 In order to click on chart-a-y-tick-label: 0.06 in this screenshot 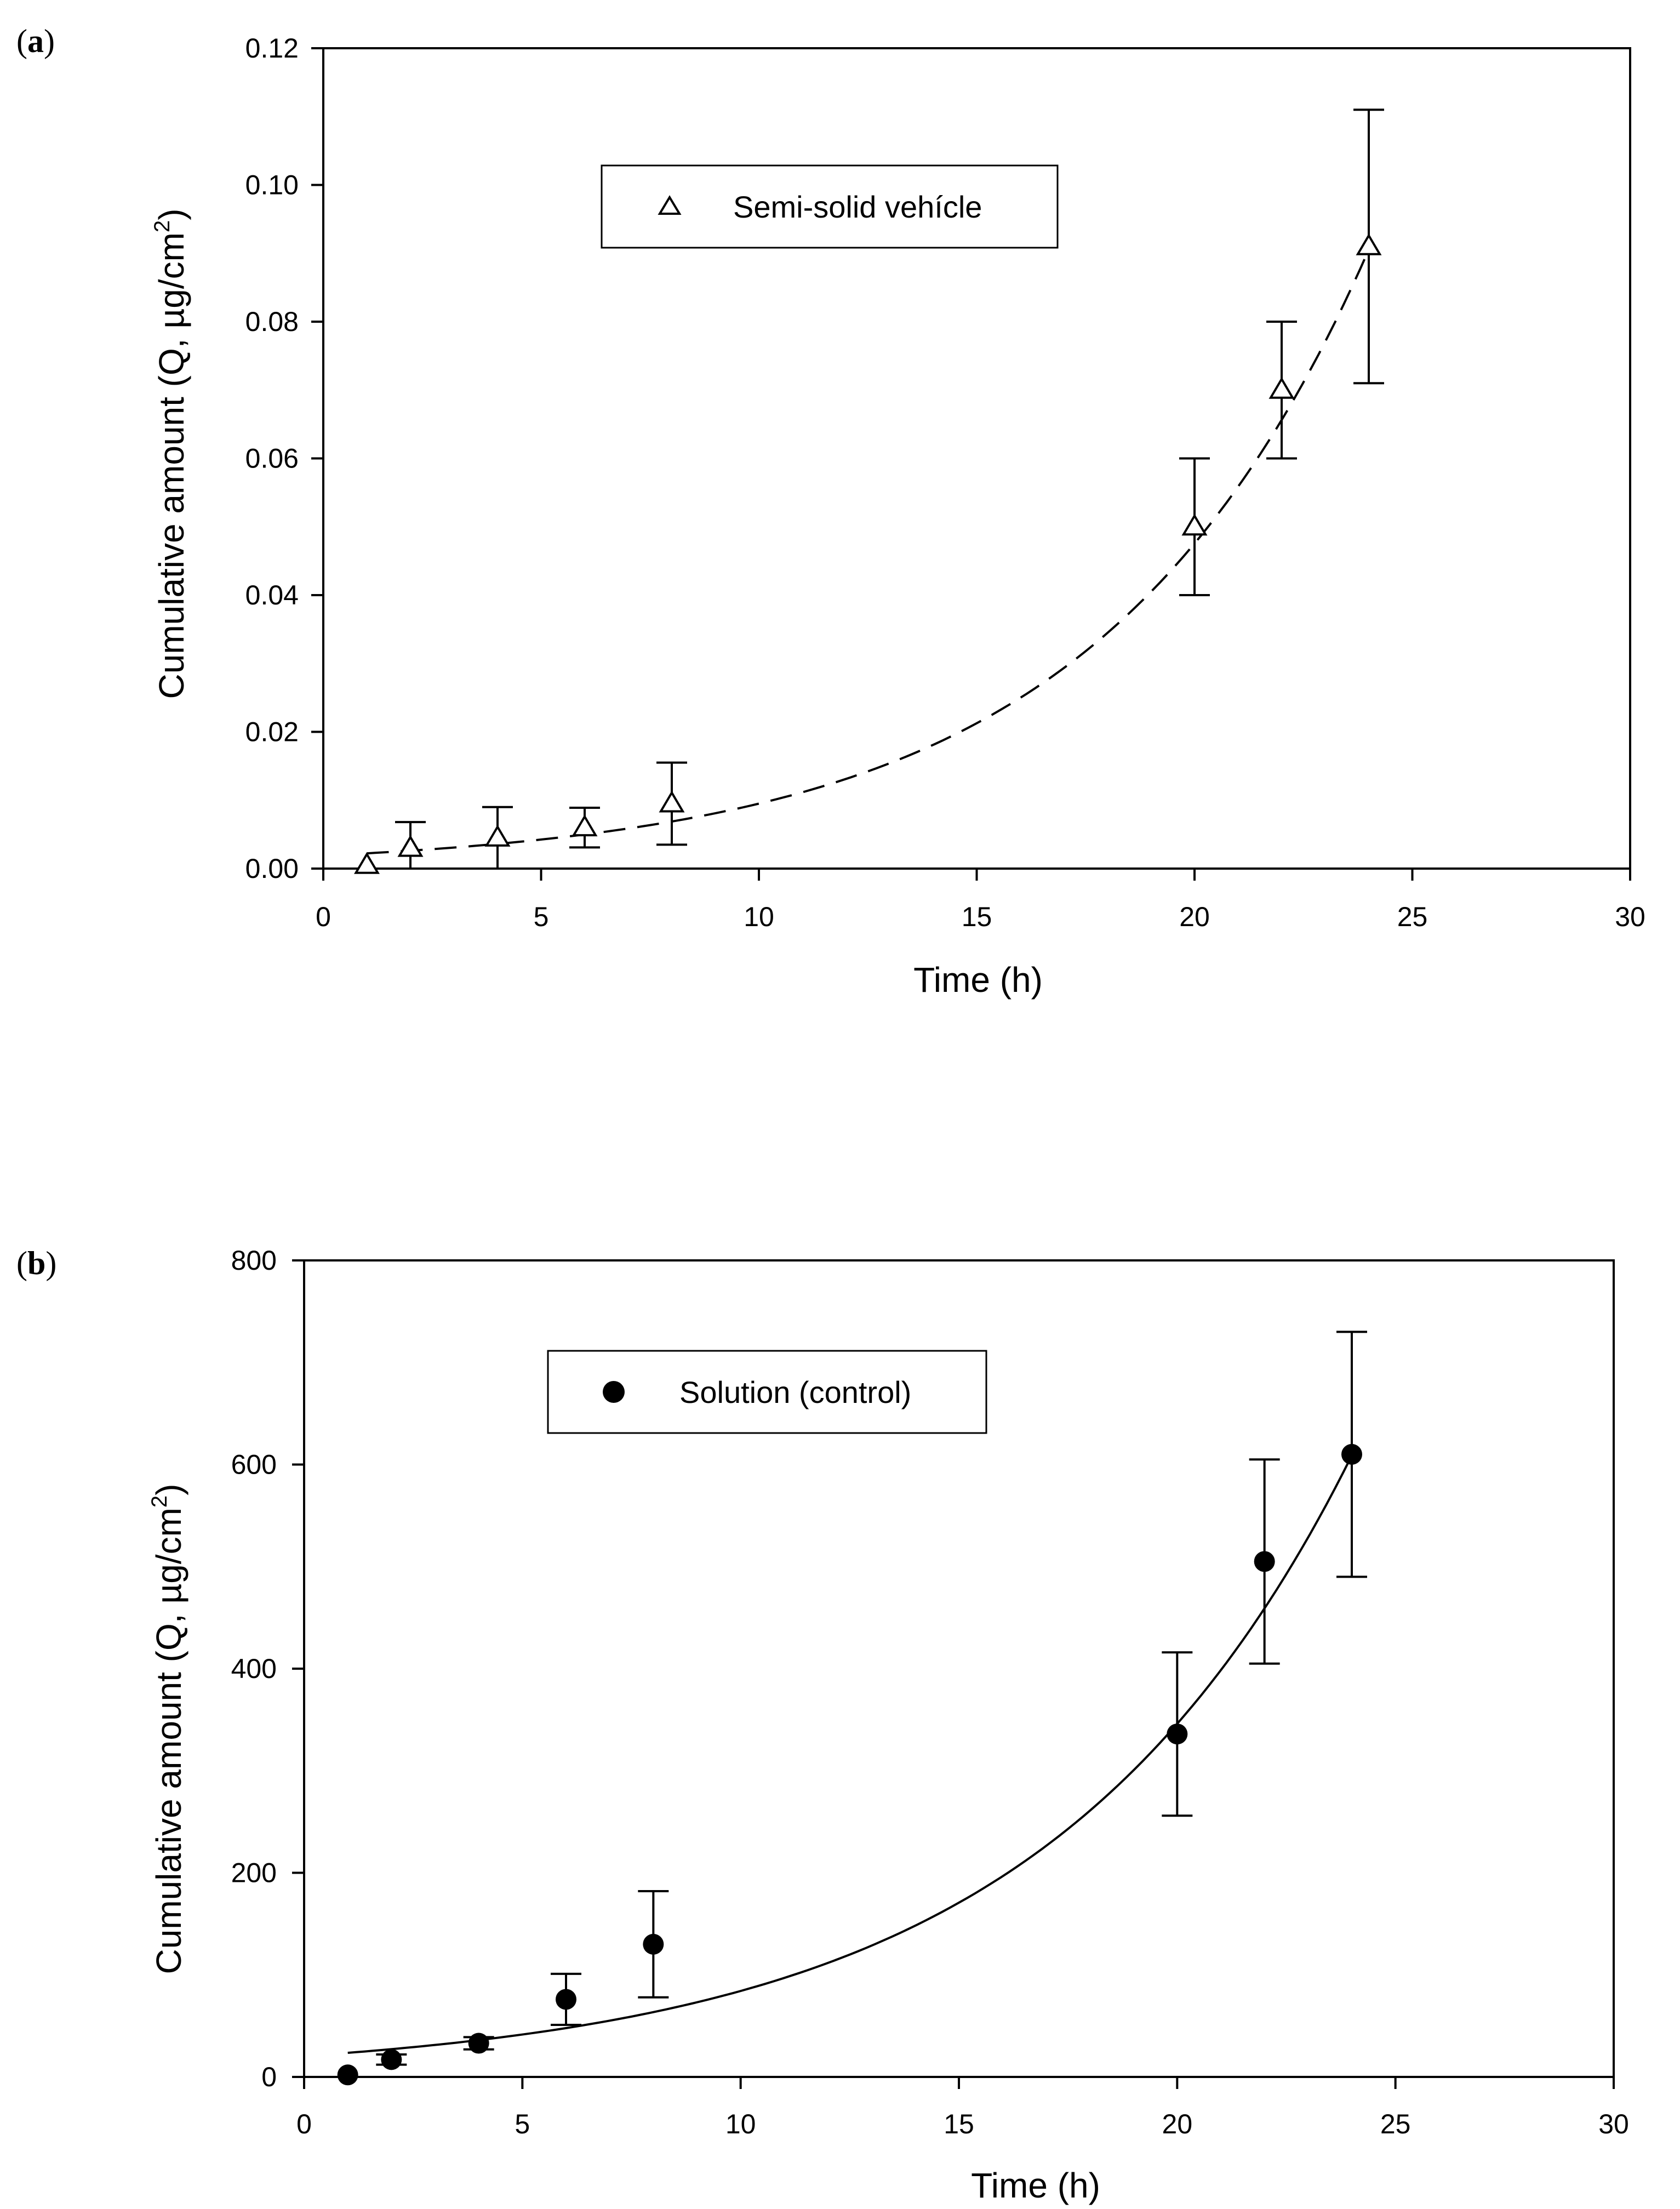, I will do `click(272, 458)`.